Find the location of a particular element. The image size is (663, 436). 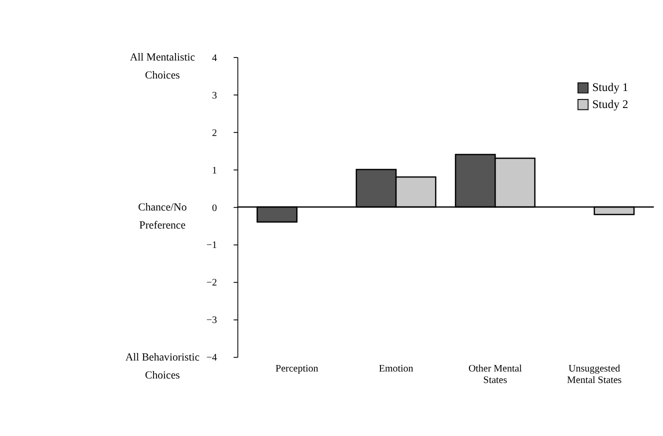

x-tick-label: Emotion is located at coordinates (396, 369).